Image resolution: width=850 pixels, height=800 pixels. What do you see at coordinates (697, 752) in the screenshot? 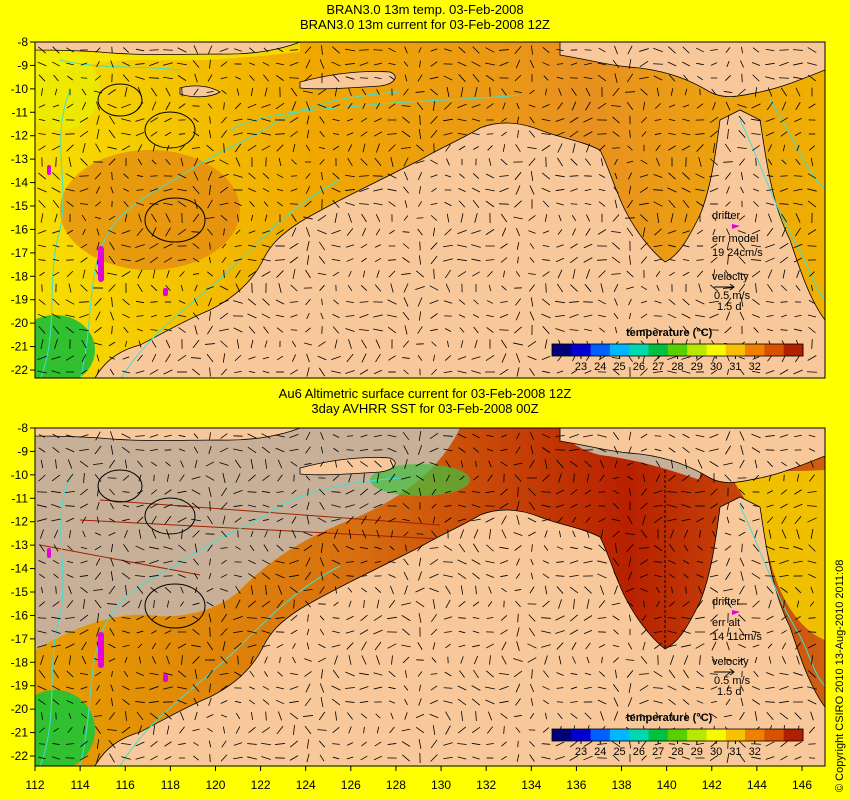
I see `bottom-colorbar-label: 29` at bounding box center [697, 752].